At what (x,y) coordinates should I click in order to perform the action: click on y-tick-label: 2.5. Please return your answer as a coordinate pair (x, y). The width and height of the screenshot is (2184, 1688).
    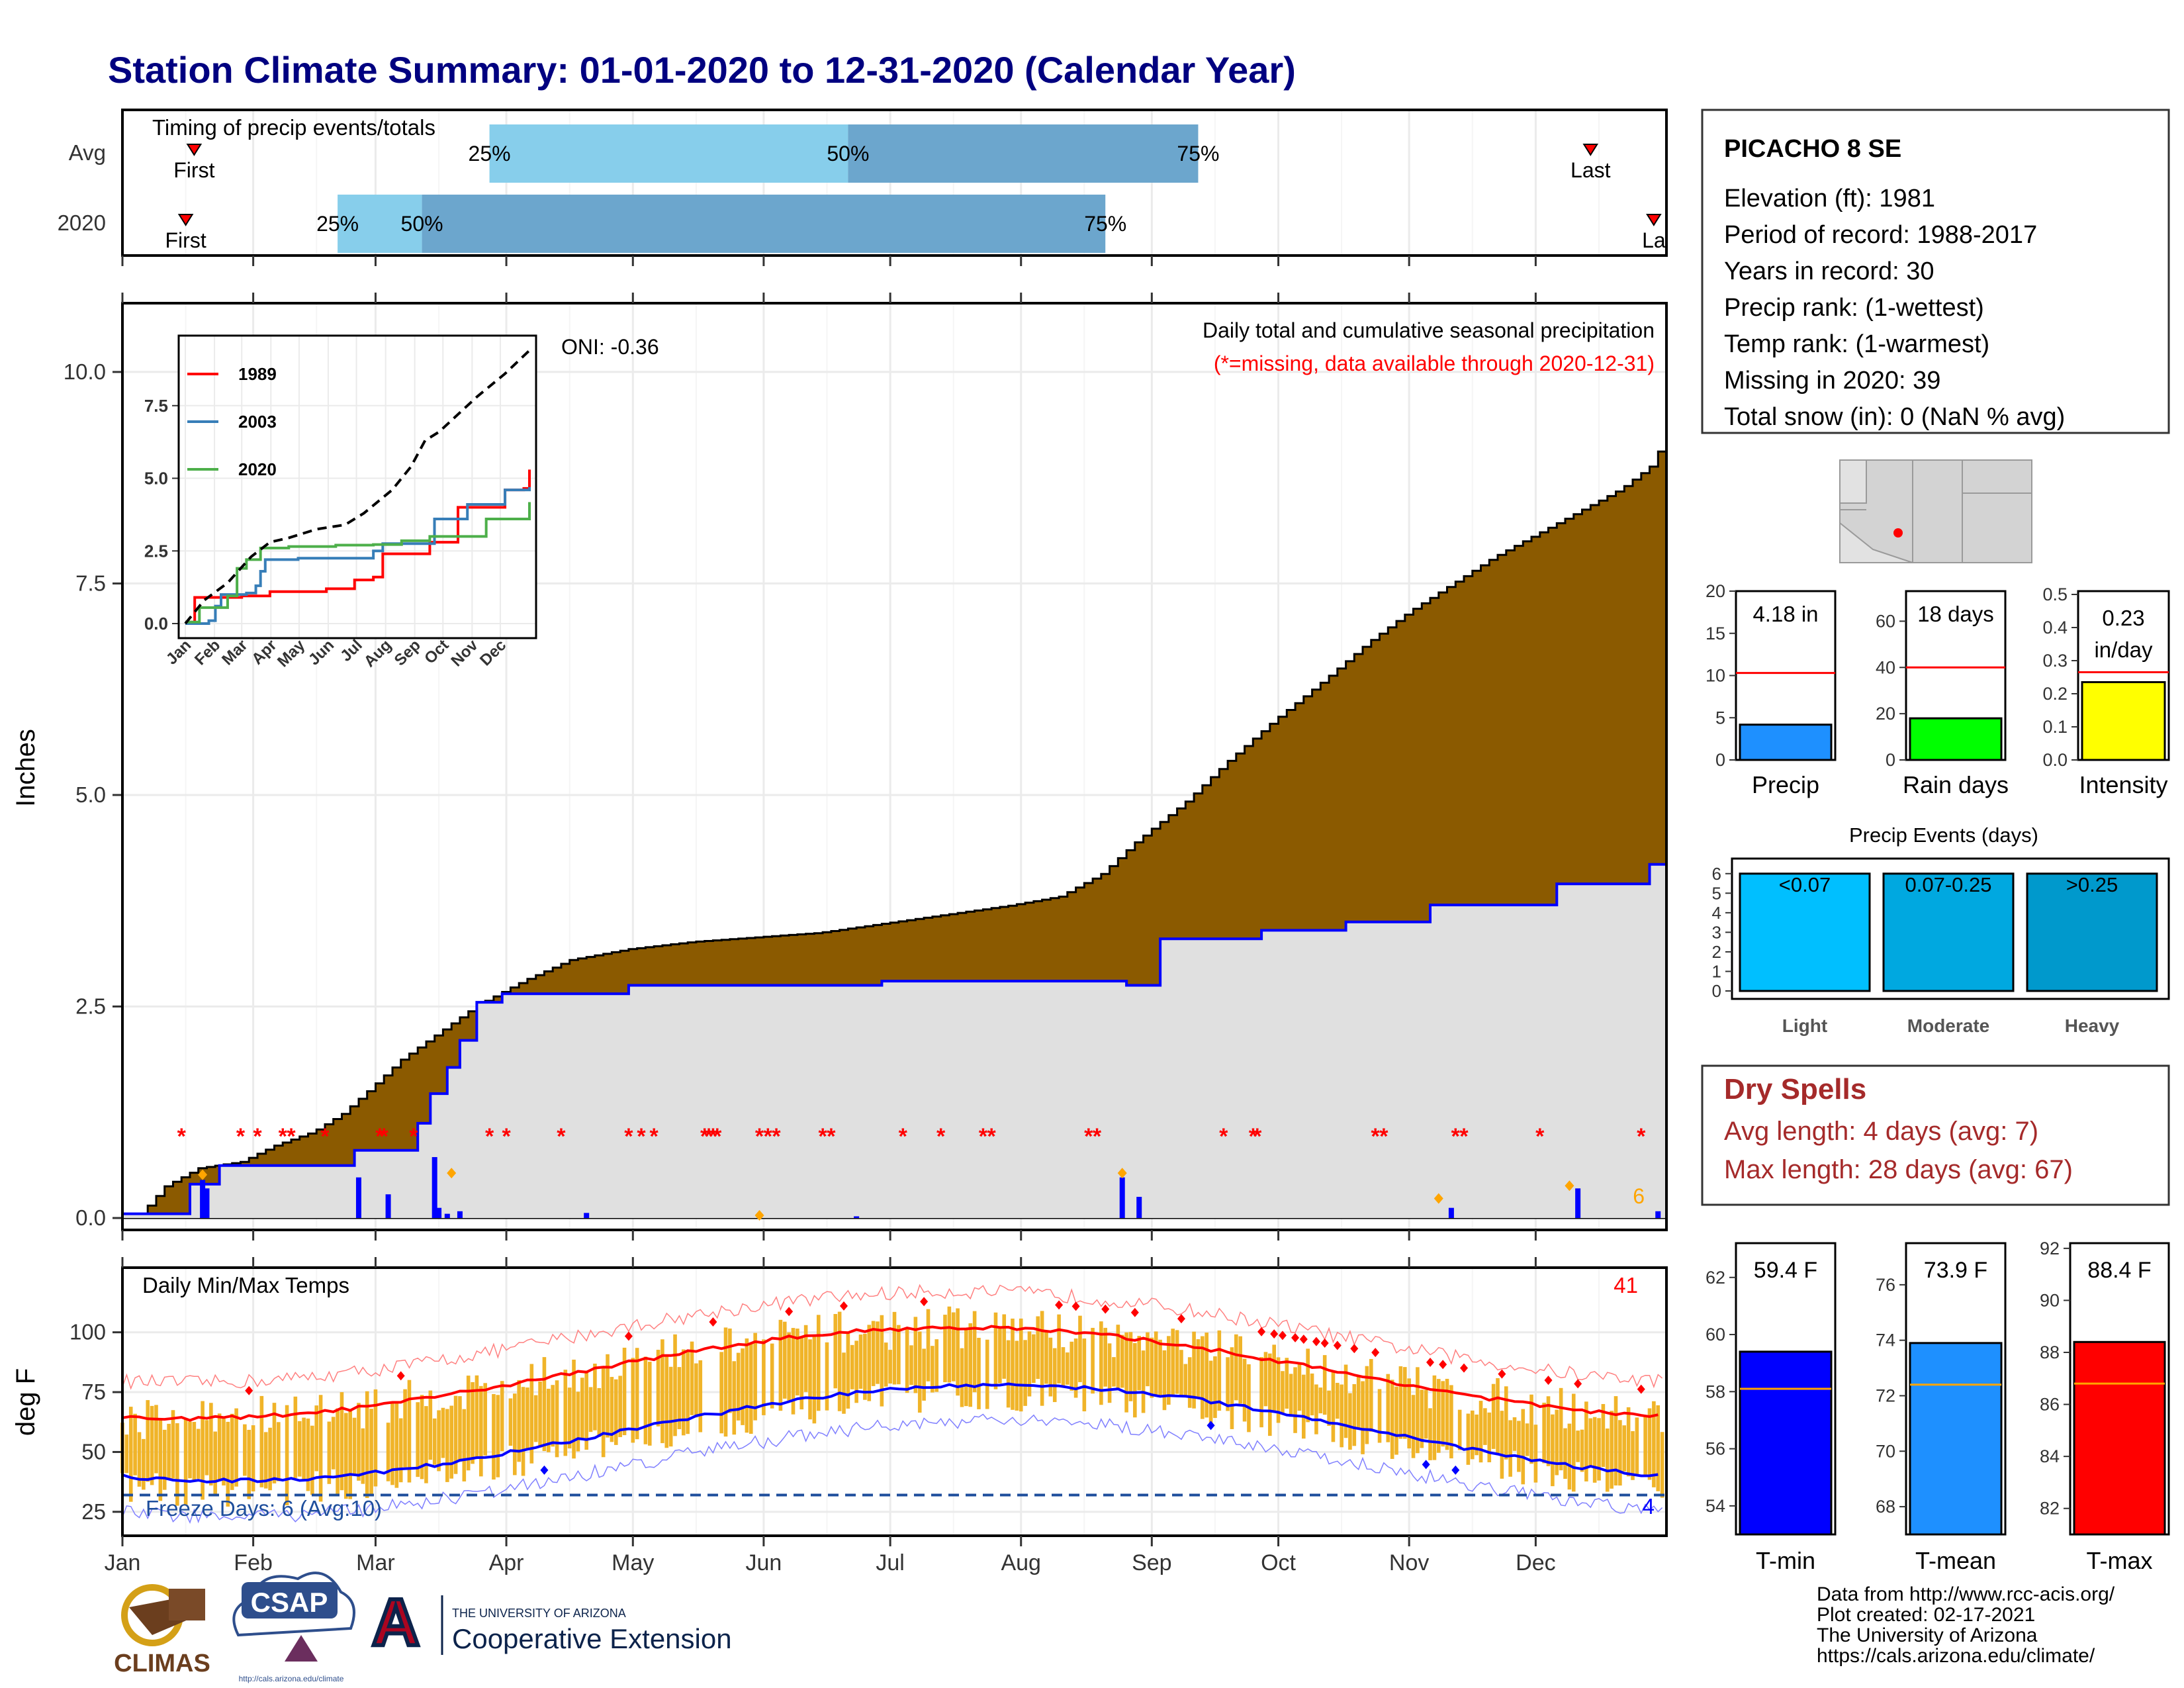
    Looking at the image, I should click on (90, 1006).